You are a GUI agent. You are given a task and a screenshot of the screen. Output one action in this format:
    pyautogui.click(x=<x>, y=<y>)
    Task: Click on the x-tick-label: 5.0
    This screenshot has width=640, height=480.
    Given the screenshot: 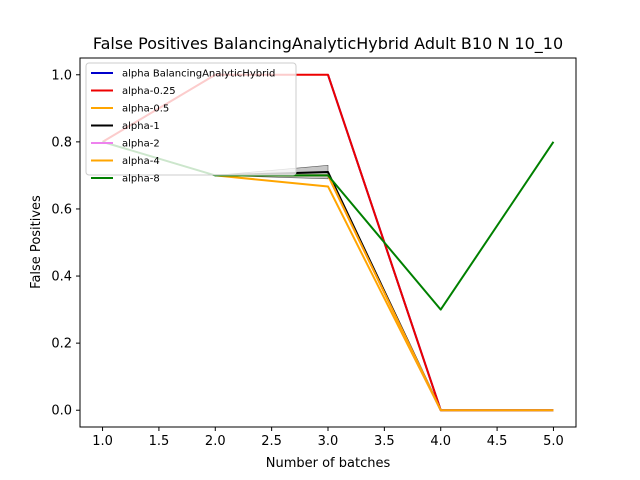 What is the action you would take?
    pyautogui.click(x=553, y=441)
    